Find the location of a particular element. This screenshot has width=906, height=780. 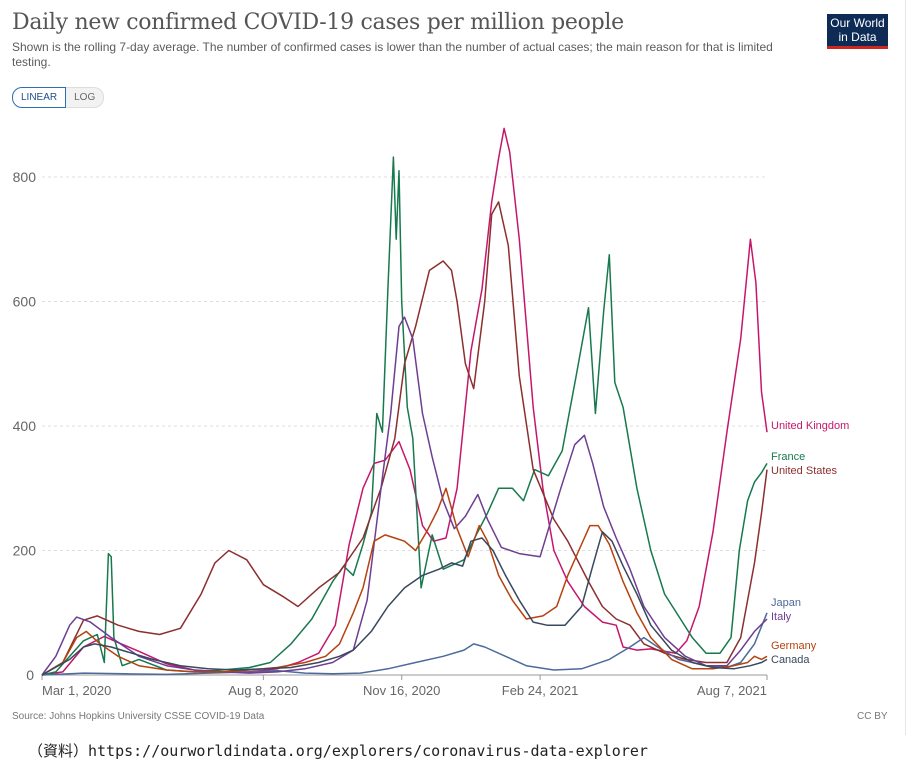

owid-logo: Our World in Data is located at coordinates (857, 31).